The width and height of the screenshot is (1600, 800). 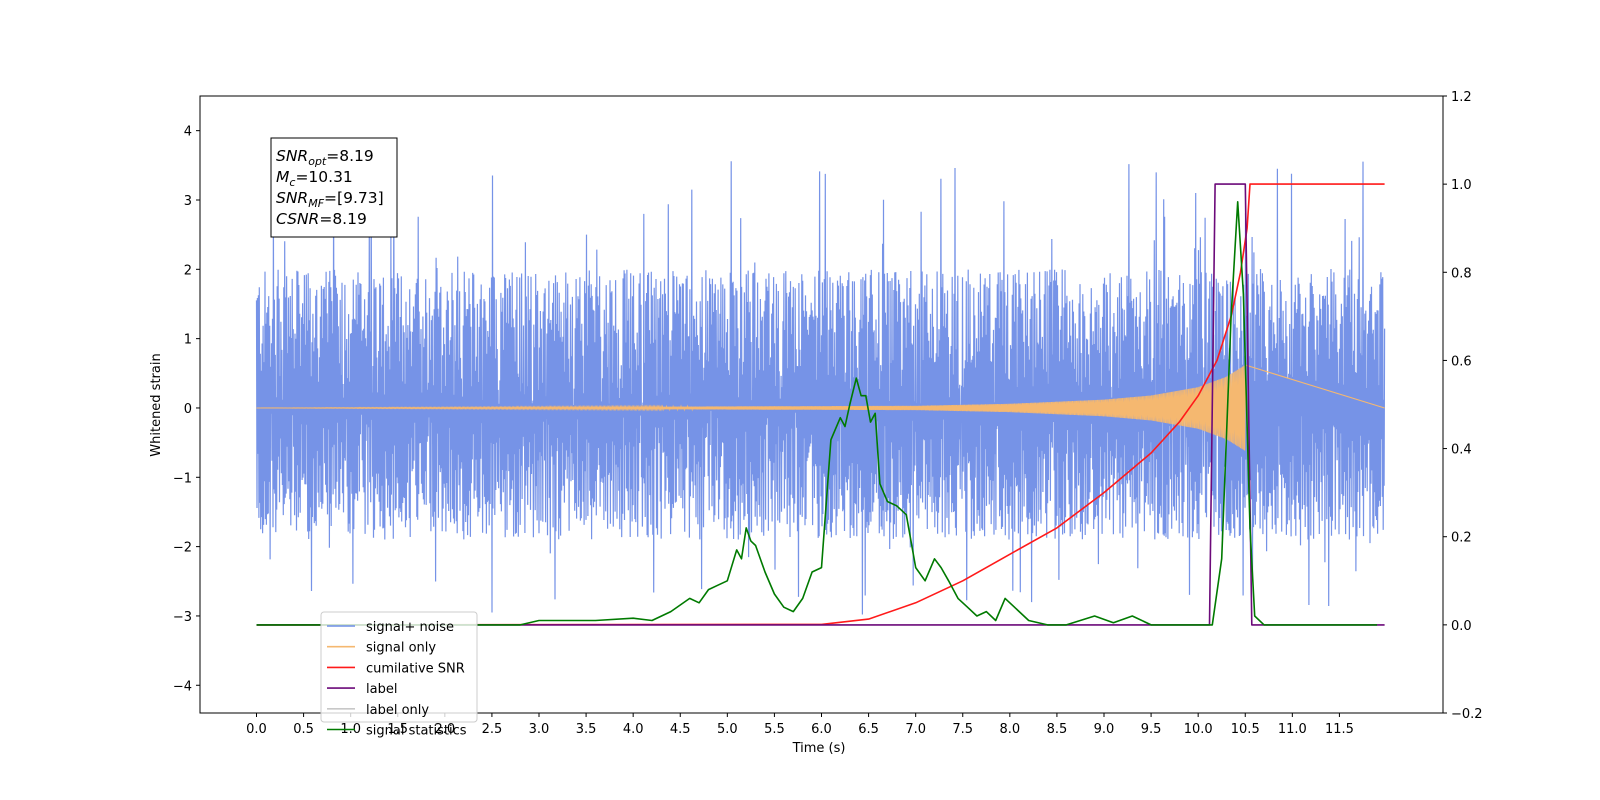 What do you see at coordinates (962, 729) in the screenshot?
I see `x-tick-label: 7.5` at bounding box center [962, 729].